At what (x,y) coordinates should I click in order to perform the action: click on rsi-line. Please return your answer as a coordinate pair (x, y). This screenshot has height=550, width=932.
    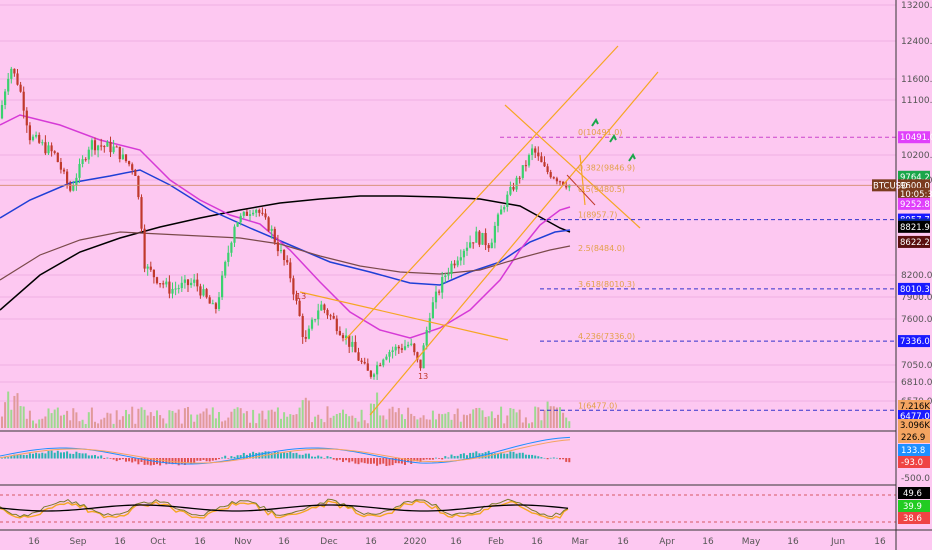
    Looking at the image, I should click on (284, 508).